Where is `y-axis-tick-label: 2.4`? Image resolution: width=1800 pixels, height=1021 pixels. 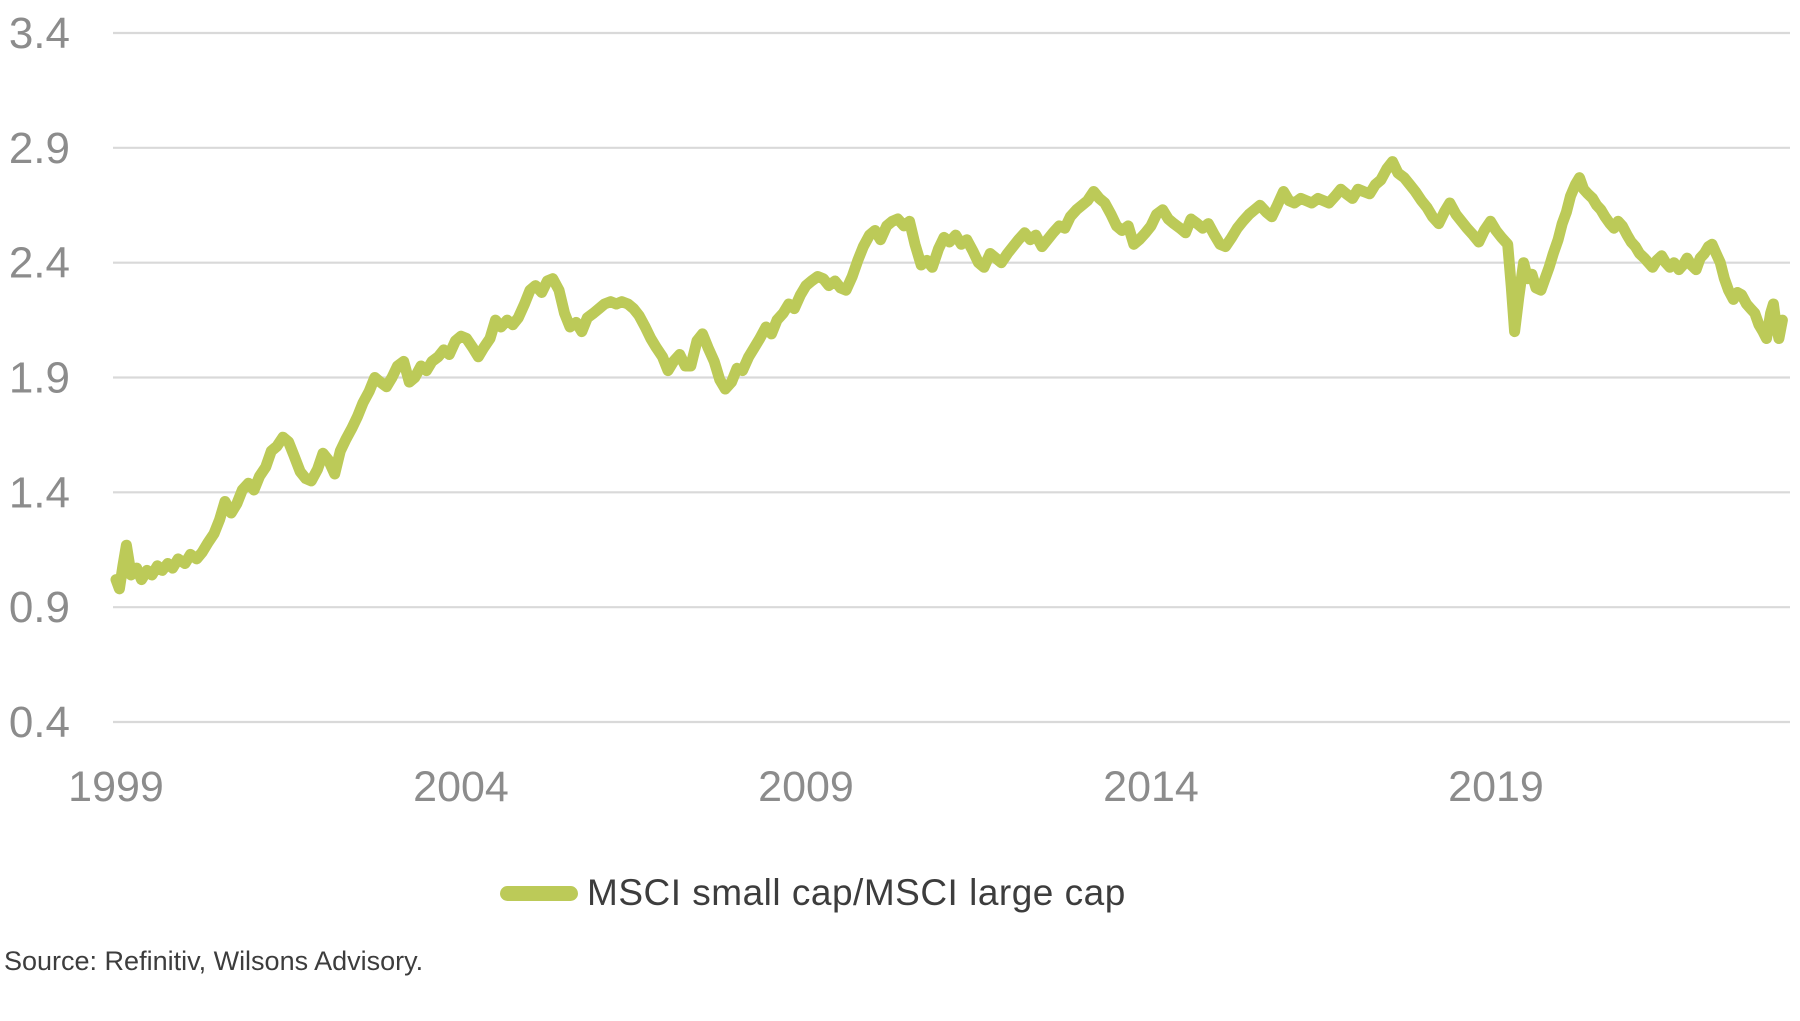 y-axis-tick-label: 2.4 is located at coordinates (39, 263).